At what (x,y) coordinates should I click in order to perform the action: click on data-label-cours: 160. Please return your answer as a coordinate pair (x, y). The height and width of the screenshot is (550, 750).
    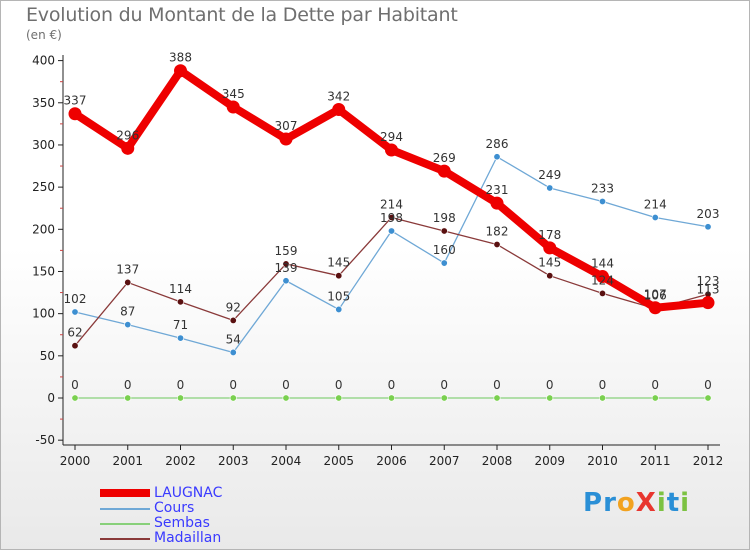
    Looking at the image, I should click on (444, 250).